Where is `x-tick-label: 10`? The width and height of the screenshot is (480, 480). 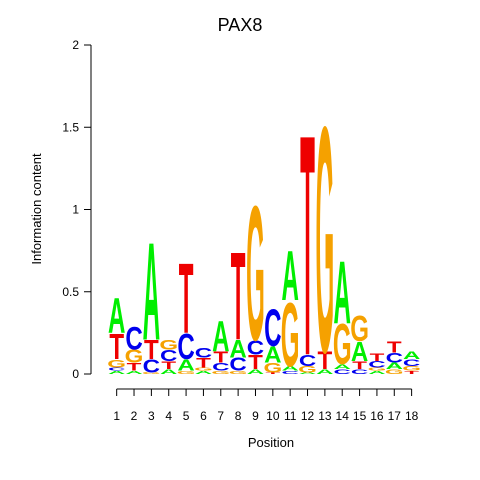 x-tick-label: 10 is located at coordinates (273, 416).